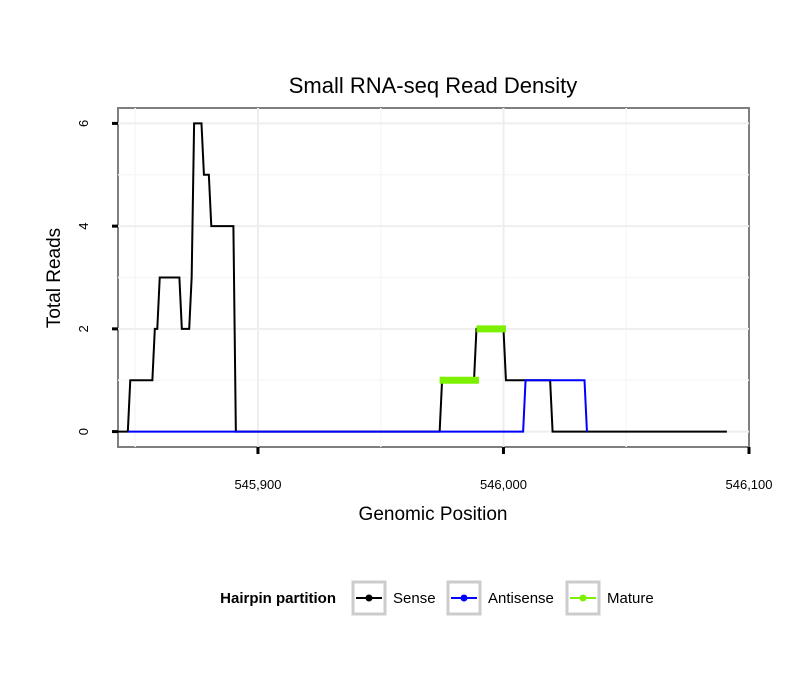  What do you see at coordinates (433, 85) in the screenshot?
I see `chart-title: Small RNA-seq Read Density` at bounding box center [433, 85].